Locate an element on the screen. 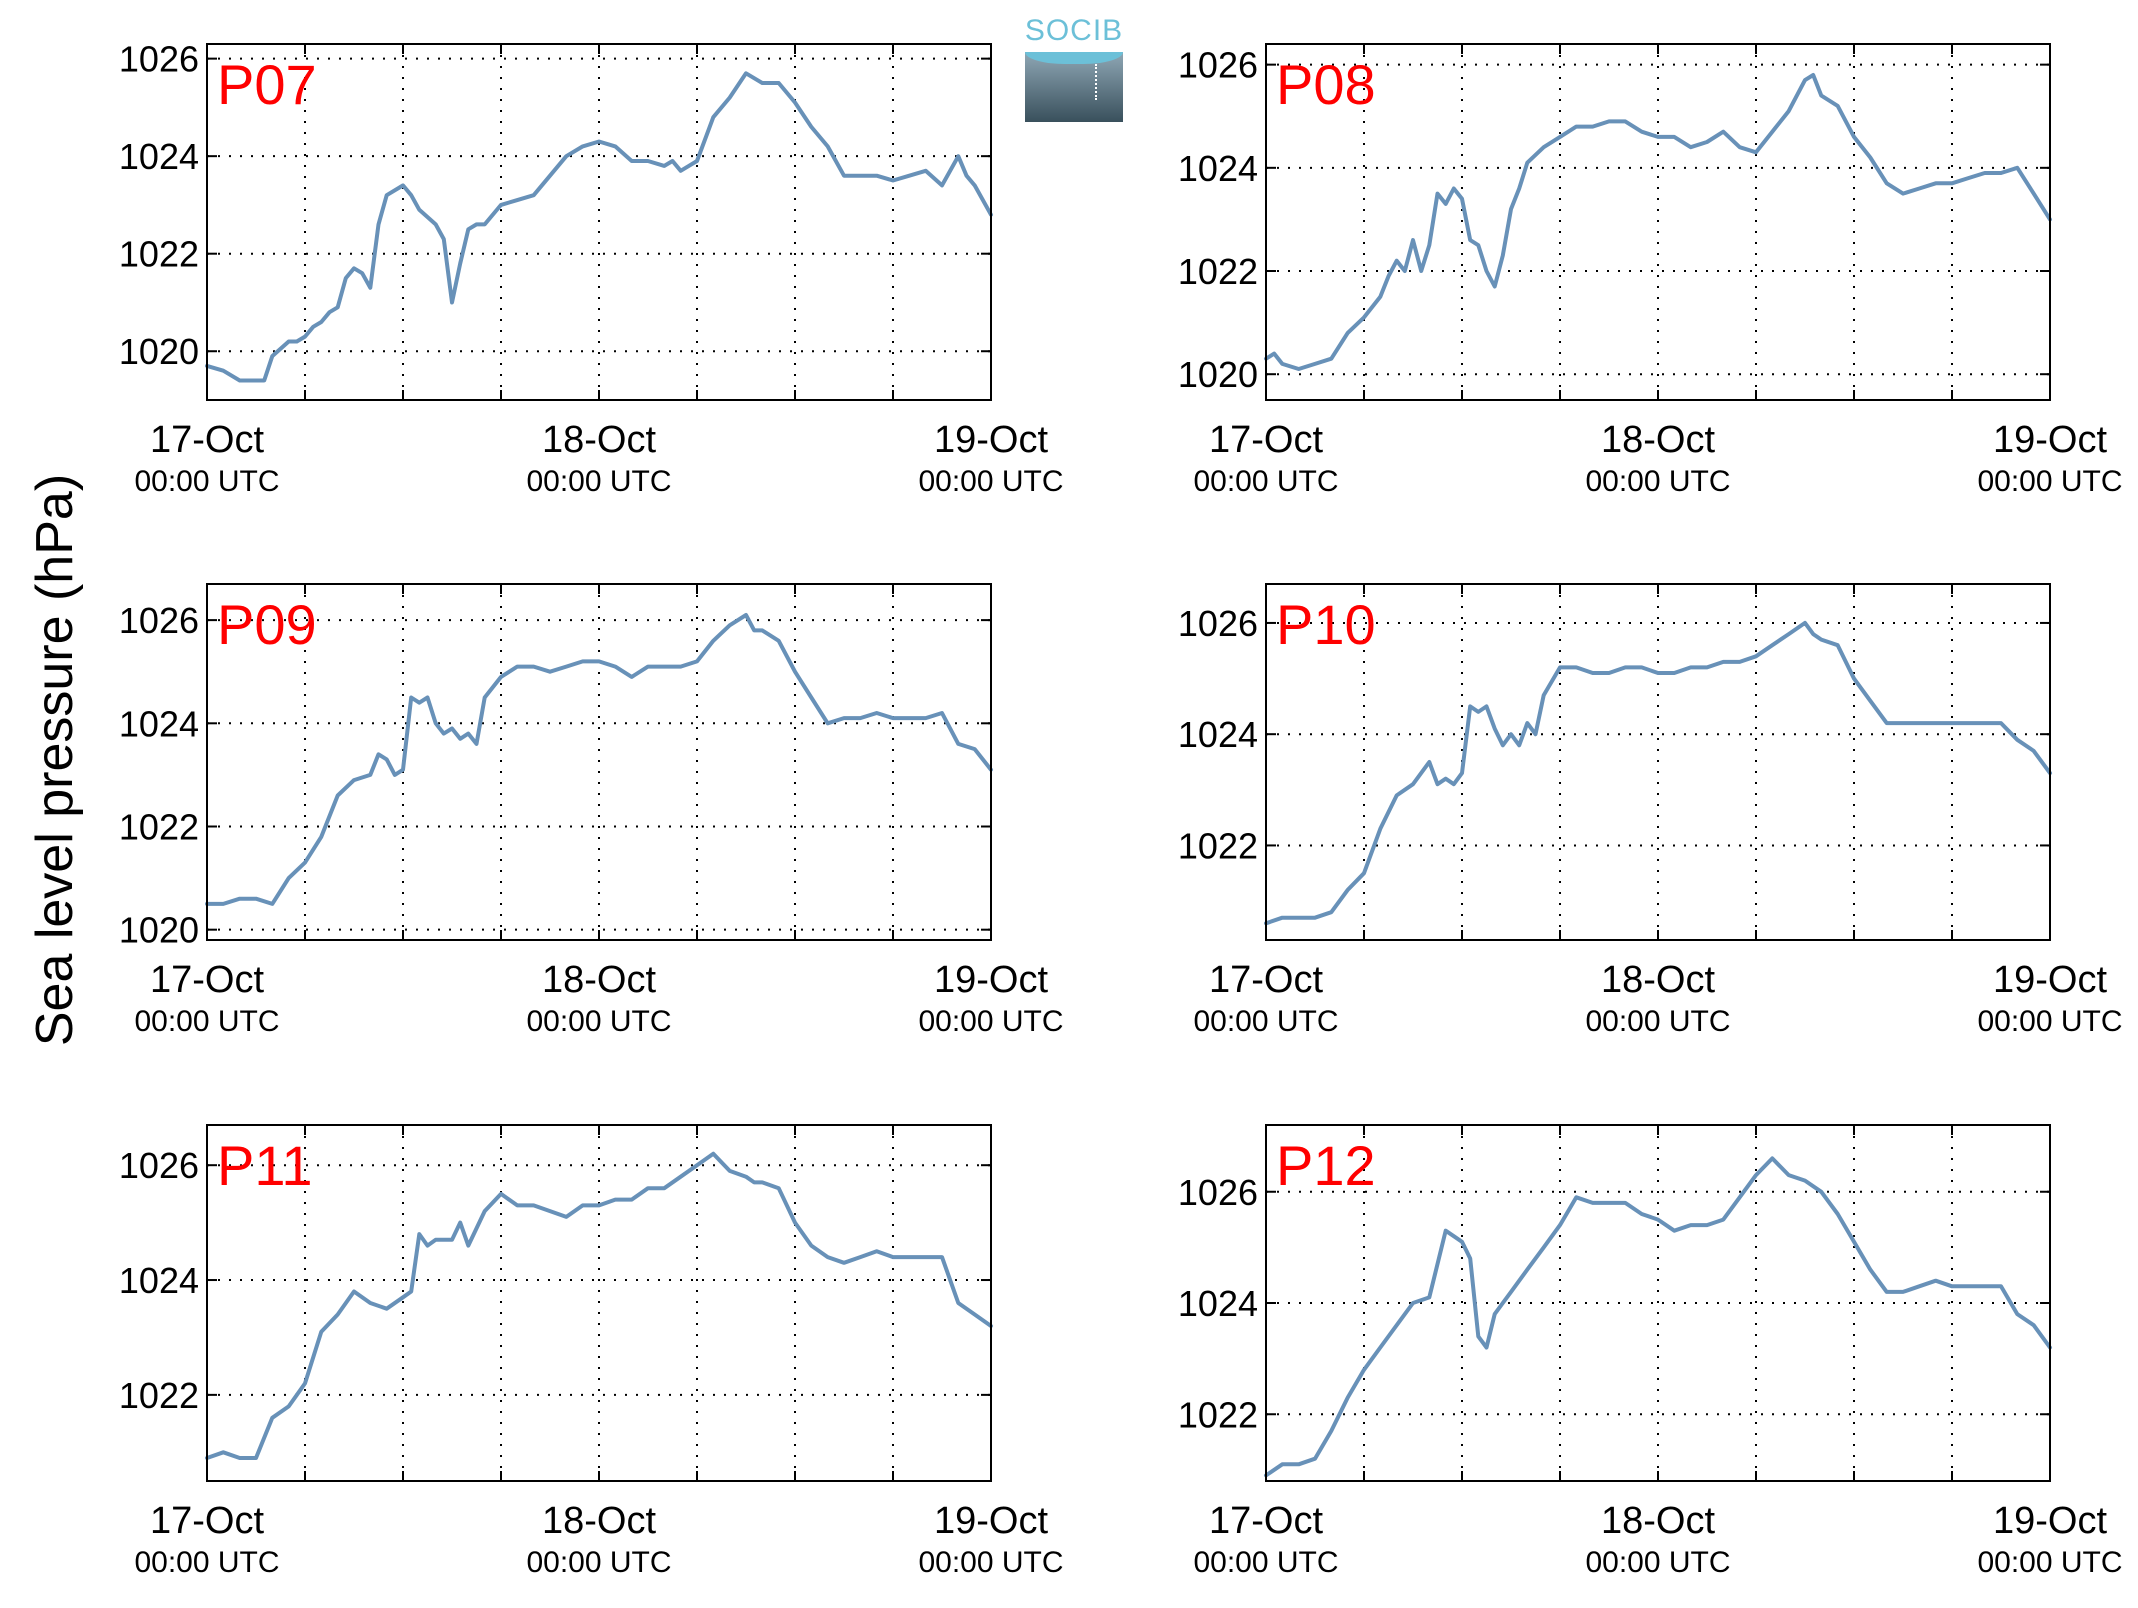 The image size is (2138, 1608). panel-p12-ytick-label: 1026 is located at coordinates (1218, 1192).